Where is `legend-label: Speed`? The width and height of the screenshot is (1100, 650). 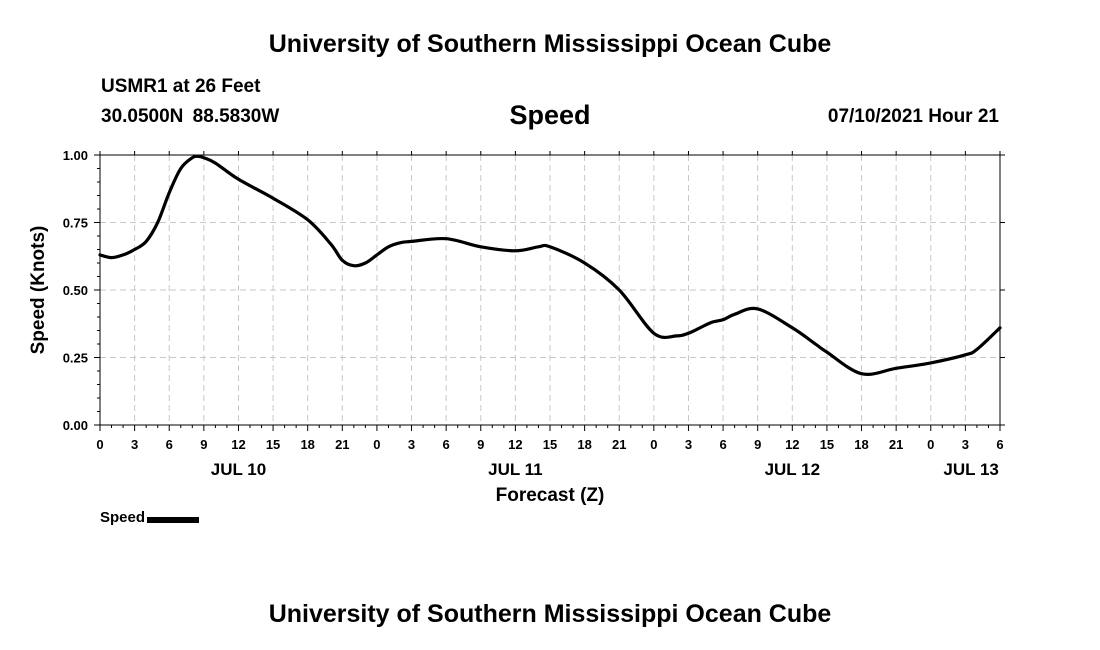
legend-label: Speed is located at coordinates (123, 517).